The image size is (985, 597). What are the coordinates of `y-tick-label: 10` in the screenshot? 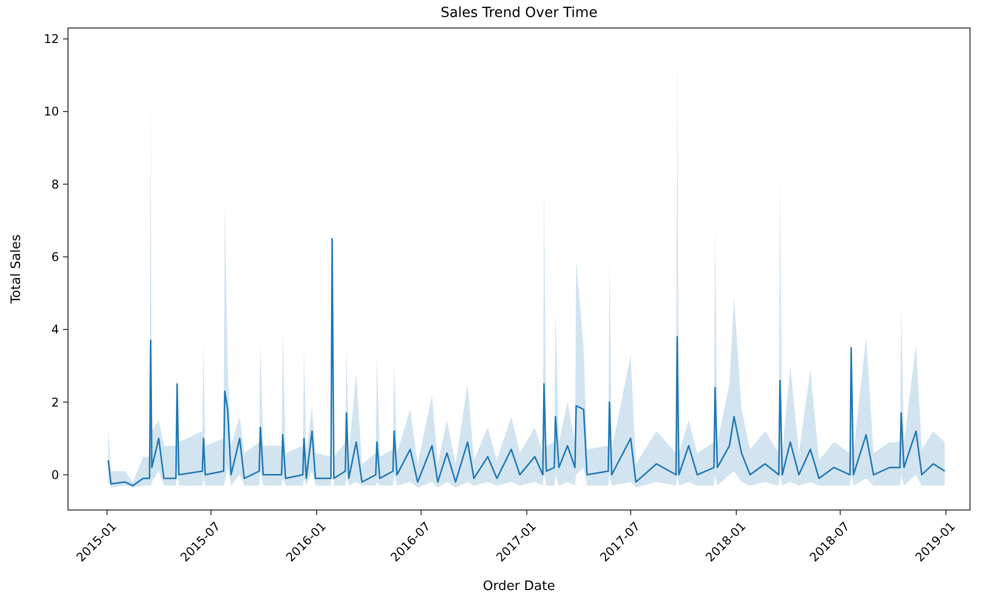 It's located at (51, 111).